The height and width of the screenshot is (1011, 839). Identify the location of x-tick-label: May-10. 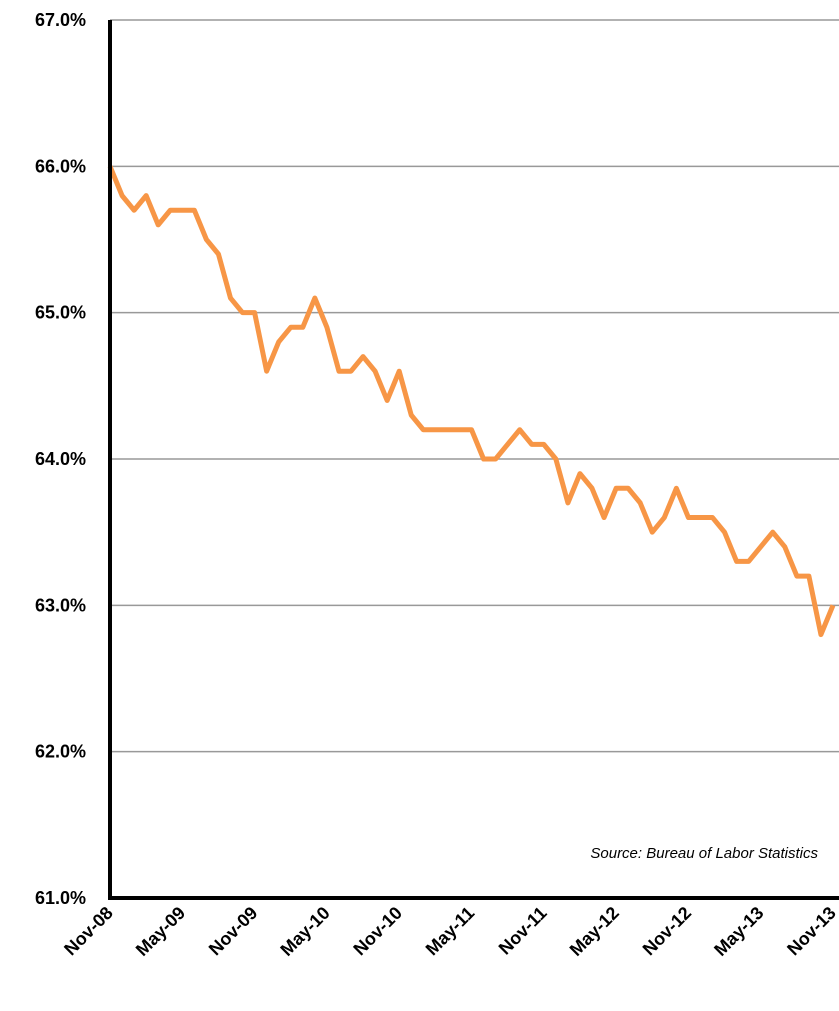
(304, 931).